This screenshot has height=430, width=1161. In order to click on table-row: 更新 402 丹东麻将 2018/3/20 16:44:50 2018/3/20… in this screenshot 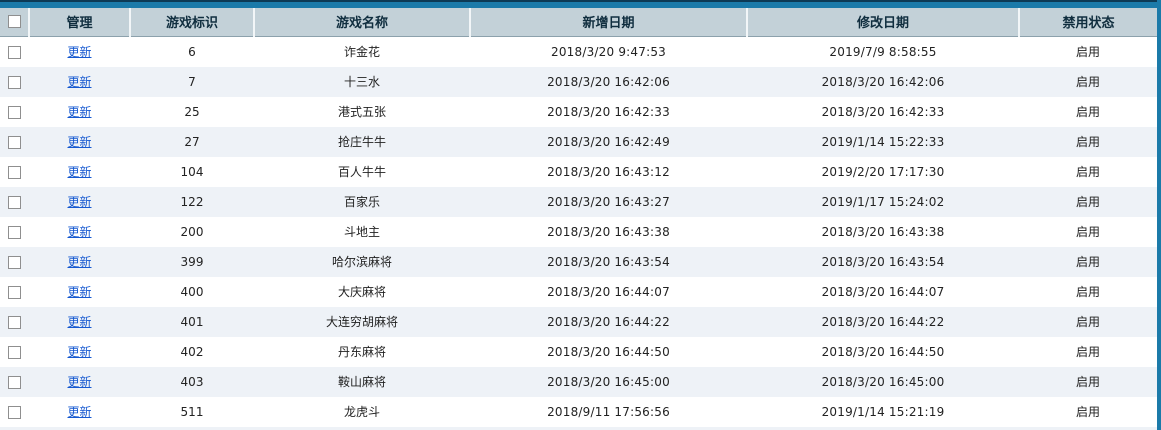, I will do `click(578, 351)`.